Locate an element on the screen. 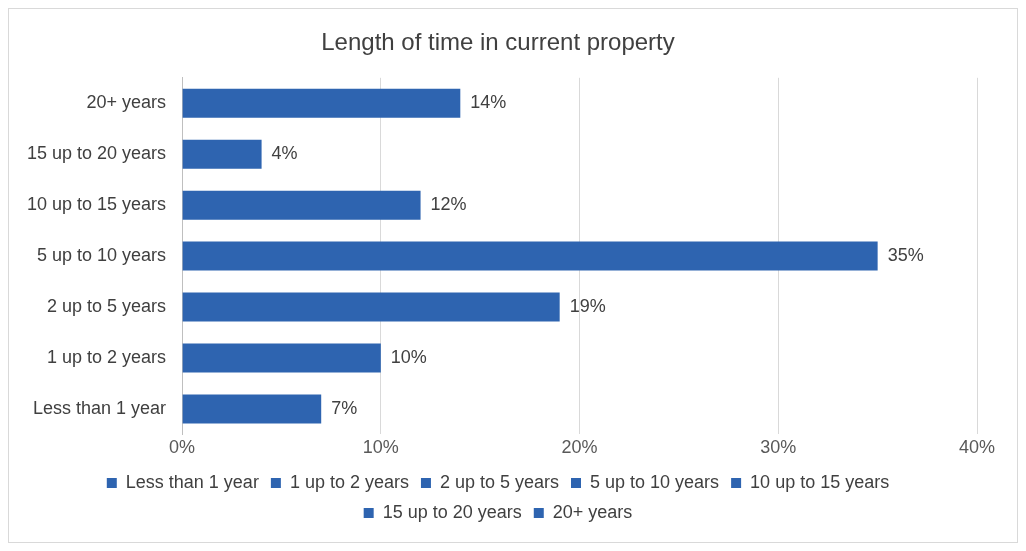 This screenshot has height=551, width=1026. data-label: 4% is located at coordinates (284, 153).